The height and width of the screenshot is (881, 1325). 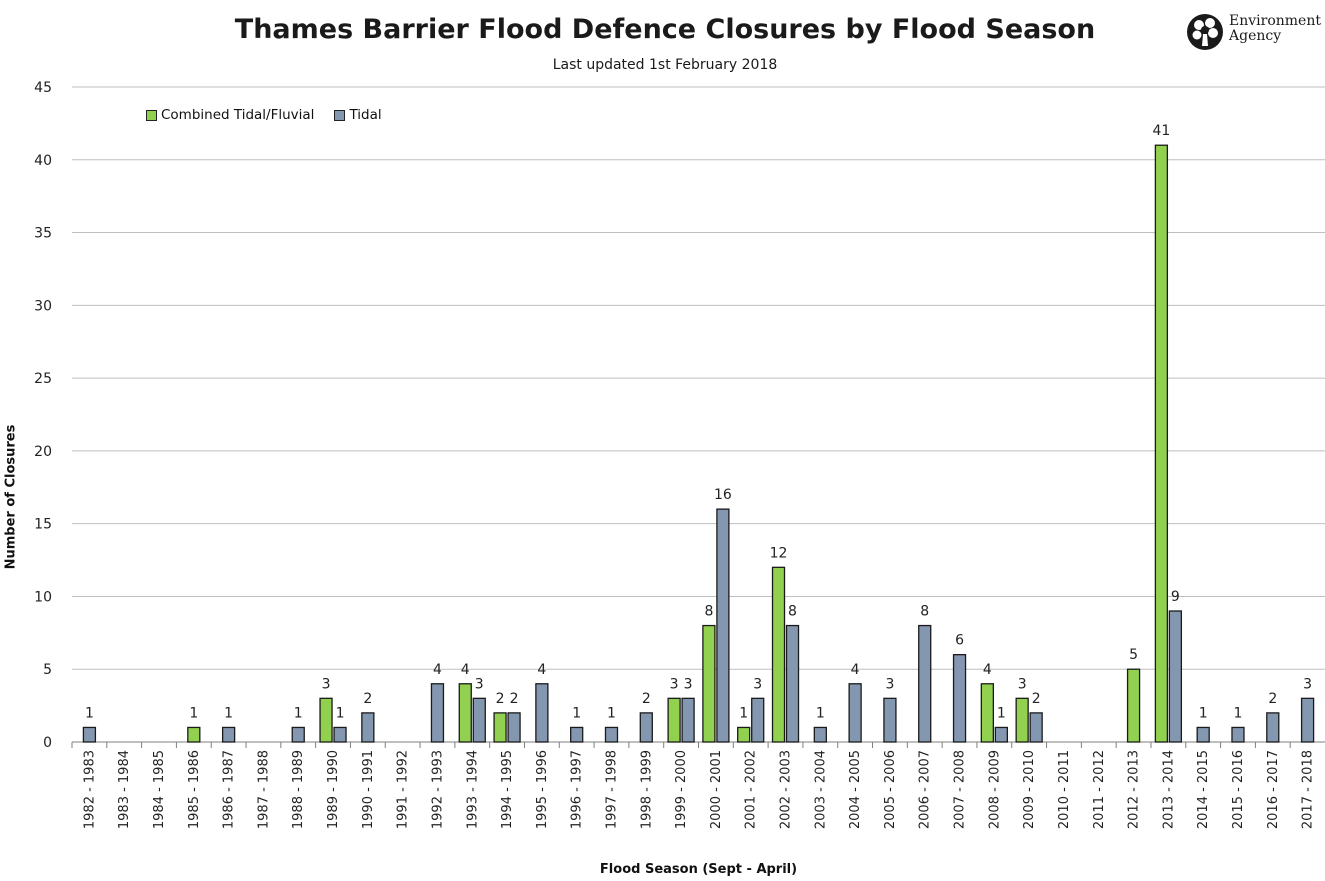 I want to click on y-tick-label: 45, so click(x=43, y=88).